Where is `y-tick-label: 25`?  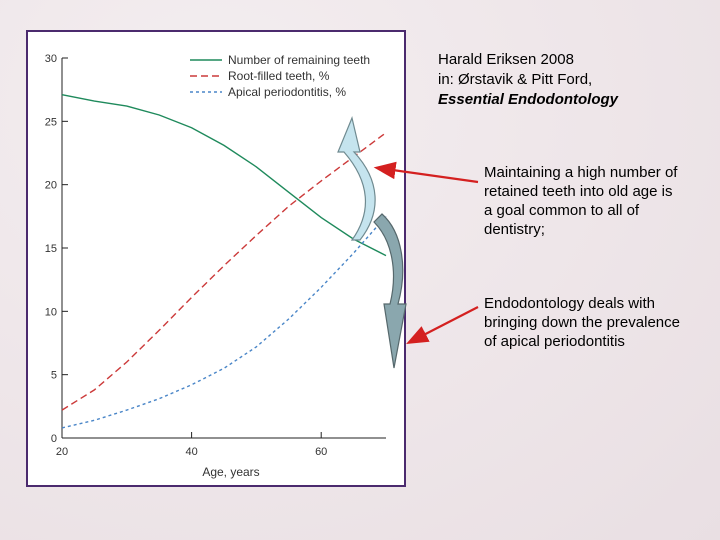 y-tick-label: 25 is located at coordinates (51, 122).